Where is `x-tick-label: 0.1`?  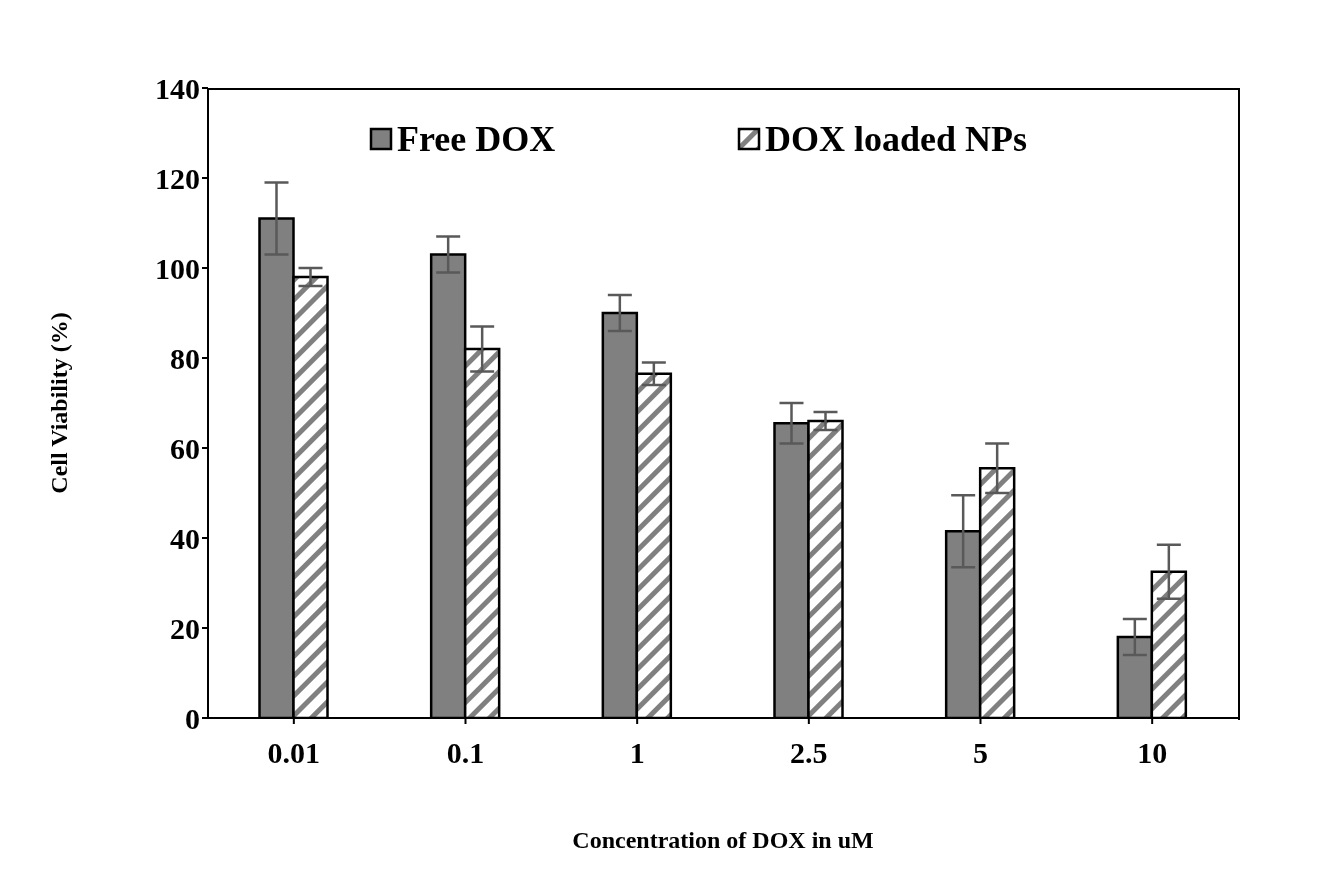
x-tick-label: 0.1 is located at coordinates (465, 753).